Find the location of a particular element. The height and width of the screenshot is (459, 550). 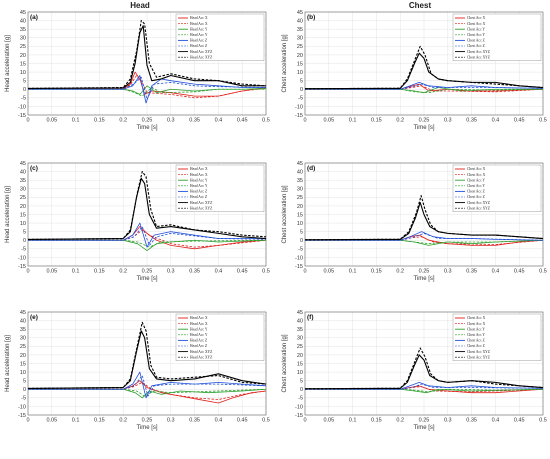

y-tick-label: 5 is located at coordinates (24, 382).